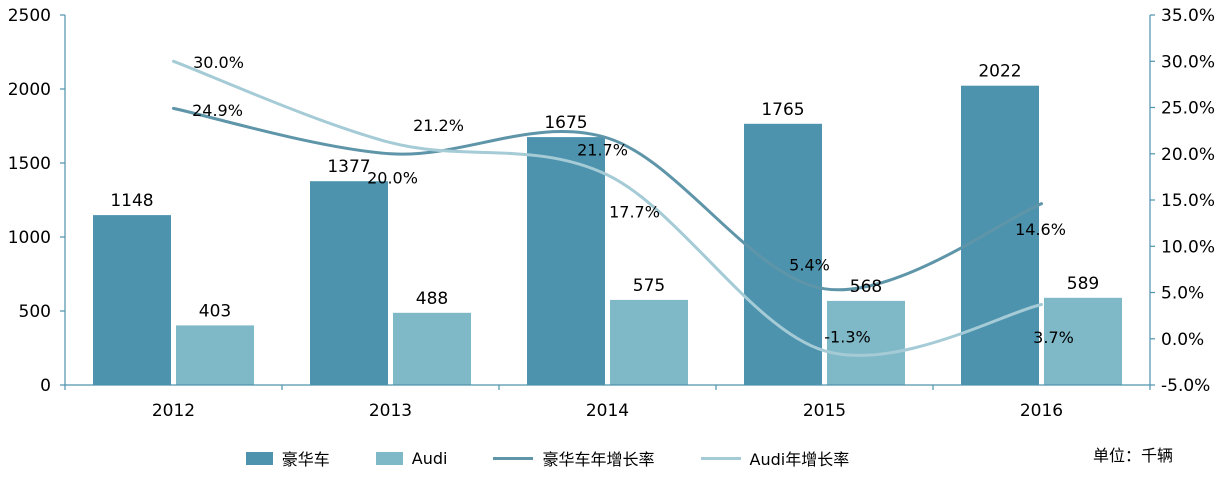 Image resolution: width=1225 pixels, height=478 pixels. Describe the element at coordinates (29, 238) in the screenshot. I see `left-axis-tick-label: 1000` at that location.